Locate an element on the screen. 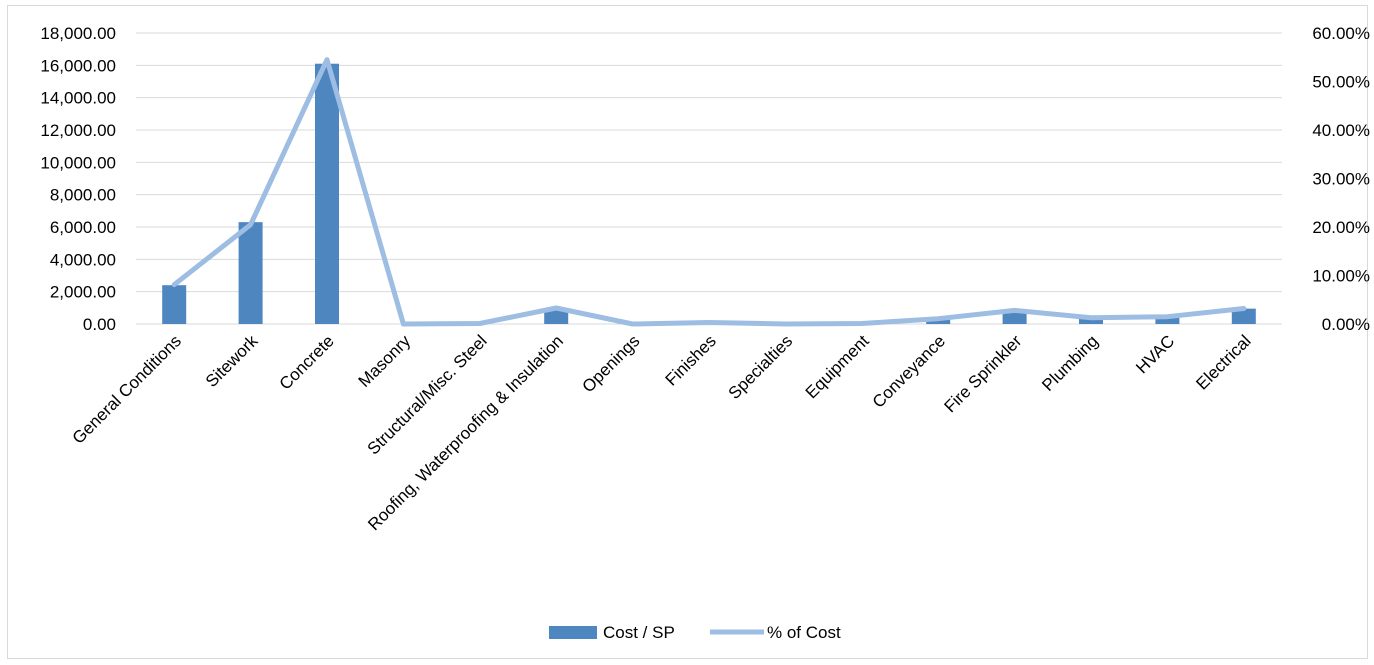 Image resolution: width=1374 pixels, height=665 pixels. legend-swatch-cost is located at coordinates (573, 632).